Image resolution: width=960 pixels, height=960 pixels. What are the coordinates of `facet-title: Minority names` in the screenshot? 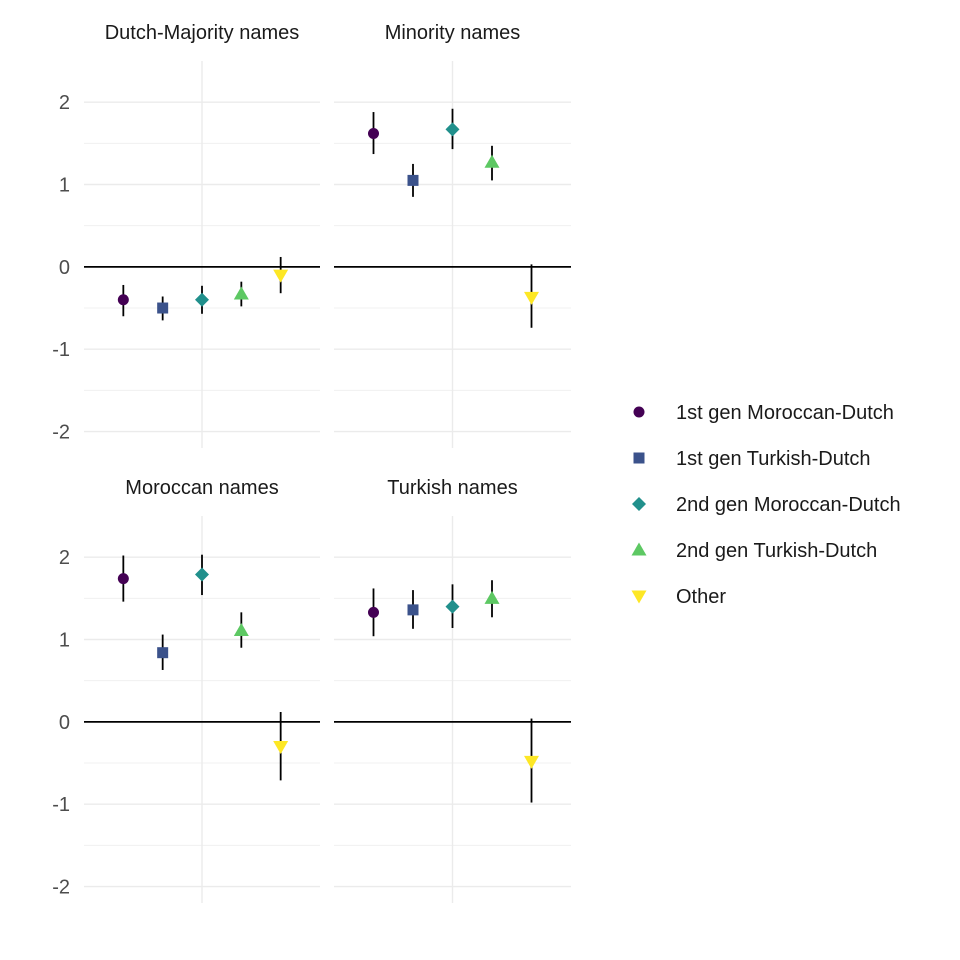 It's located at (453, 33).